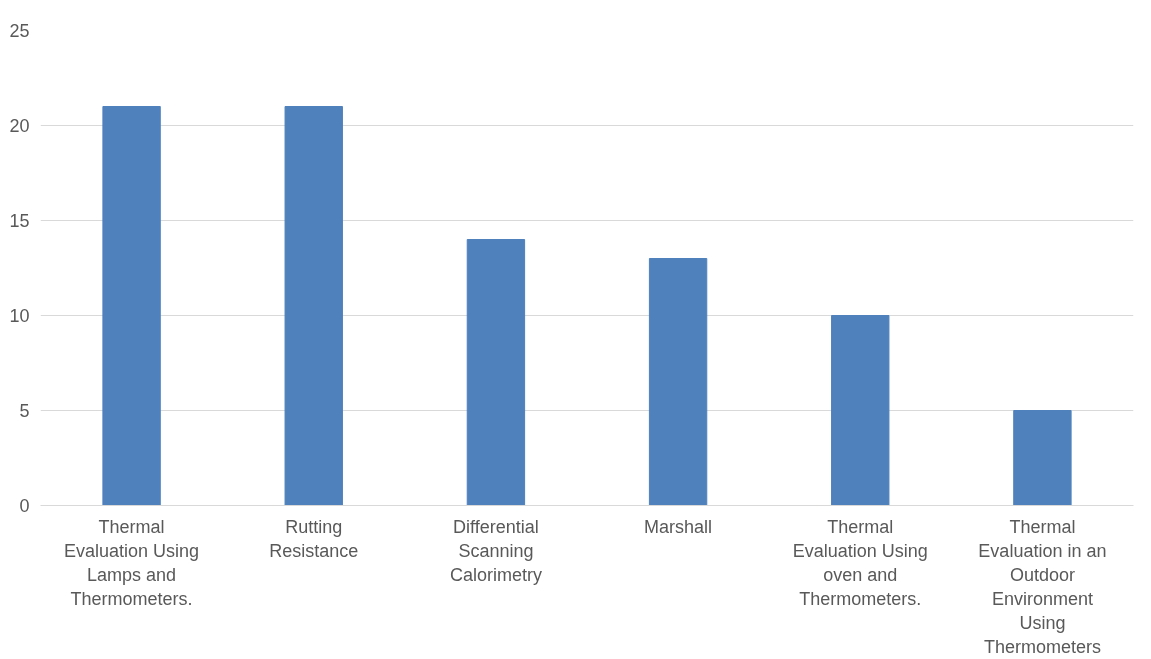 Image resolution: width=1151 pixels, height=659 pixels. I want to click on y-tick-label: 25, so click(19, 31).